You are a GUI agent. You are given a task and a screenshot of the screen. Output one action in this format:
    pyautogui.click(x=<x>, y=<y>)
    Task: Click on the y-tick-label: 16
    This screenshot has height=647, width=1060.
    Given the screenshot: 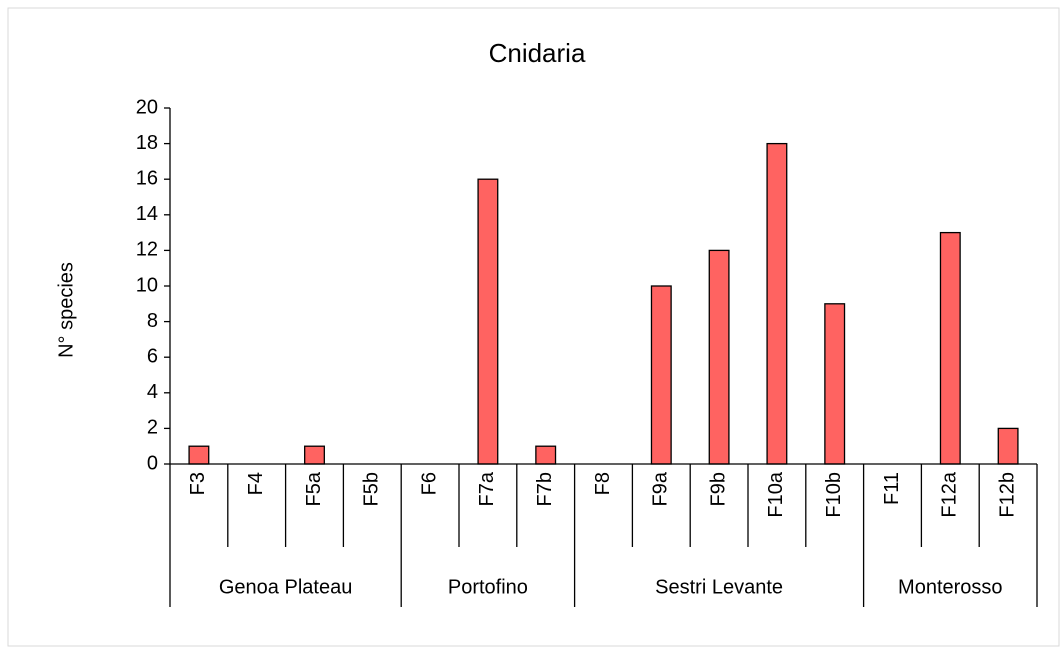 What is the action you would take?
    pyautogui.click(x=147, y=178)
    